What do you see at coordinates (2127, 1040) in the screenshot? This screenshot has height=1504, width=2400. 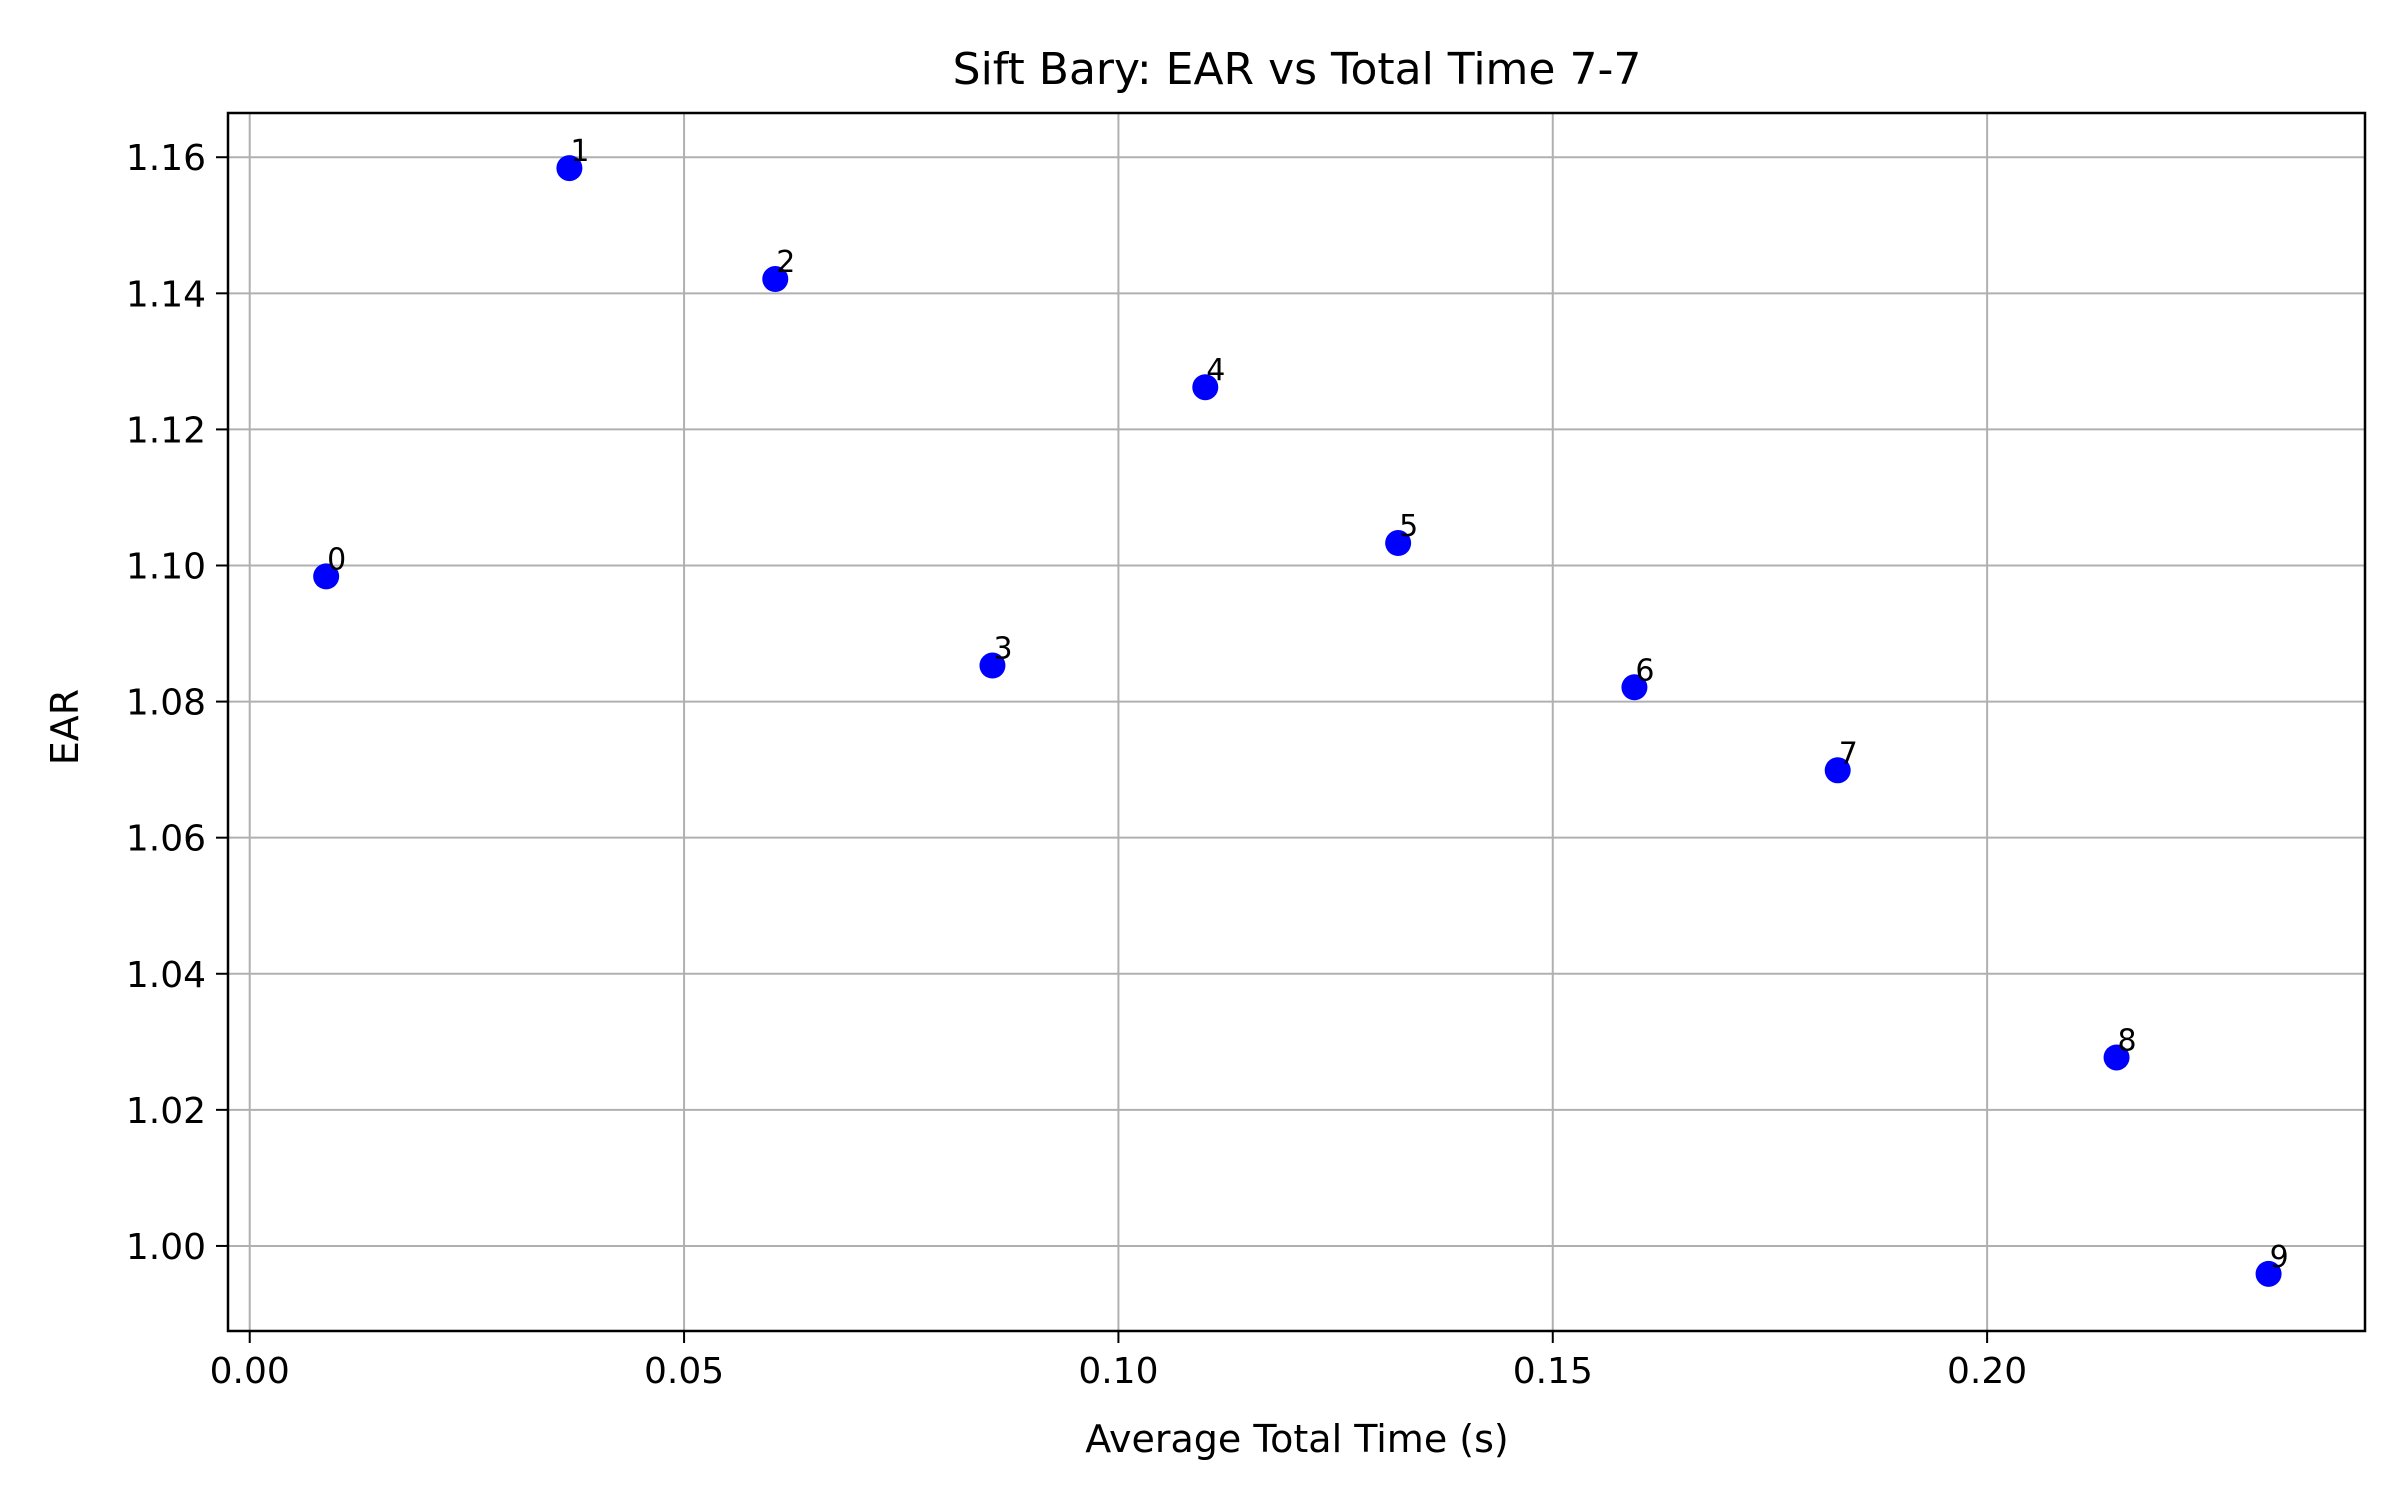 I see `data-point-label-8: 8` at bounding box center [2127, 1040].